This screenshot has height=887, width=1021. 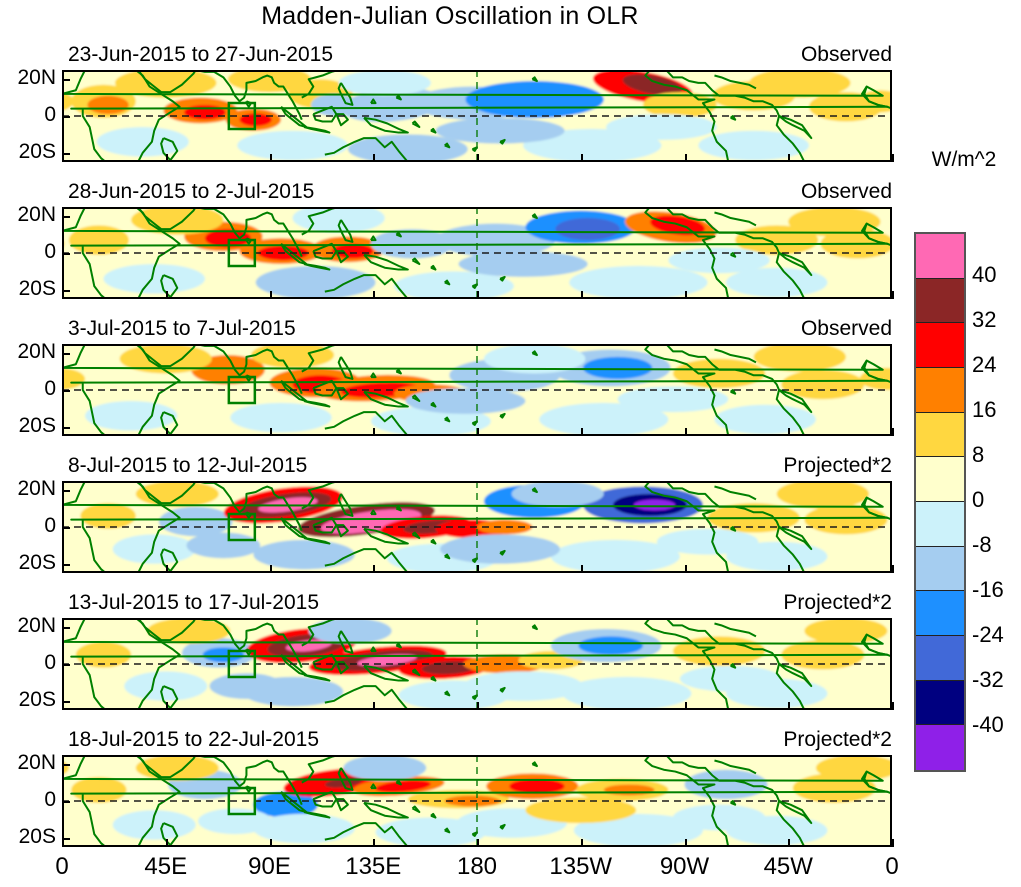 I want to click on colorbar-tick-label: -16, so click(x=988, y=589).